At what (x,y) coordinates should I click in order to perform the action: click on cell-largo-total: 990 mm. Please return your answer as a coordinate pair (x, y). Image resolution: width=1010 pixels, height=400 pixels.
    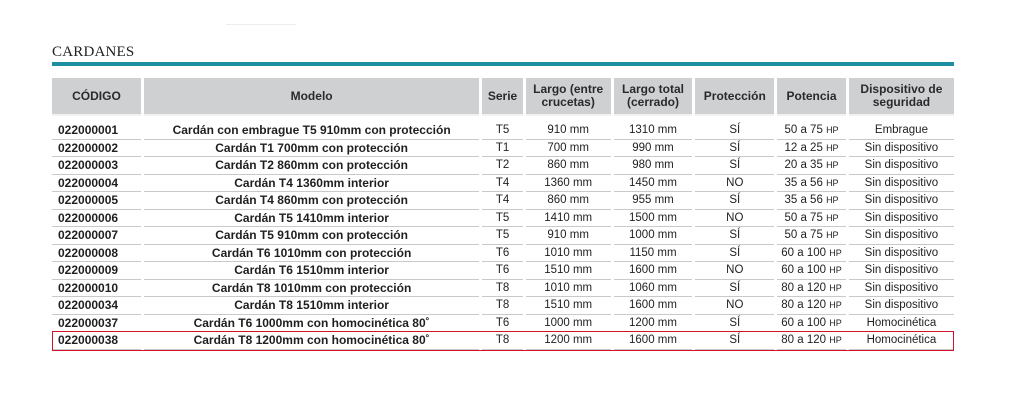
    Looking at the image, I should click on (653, 148).